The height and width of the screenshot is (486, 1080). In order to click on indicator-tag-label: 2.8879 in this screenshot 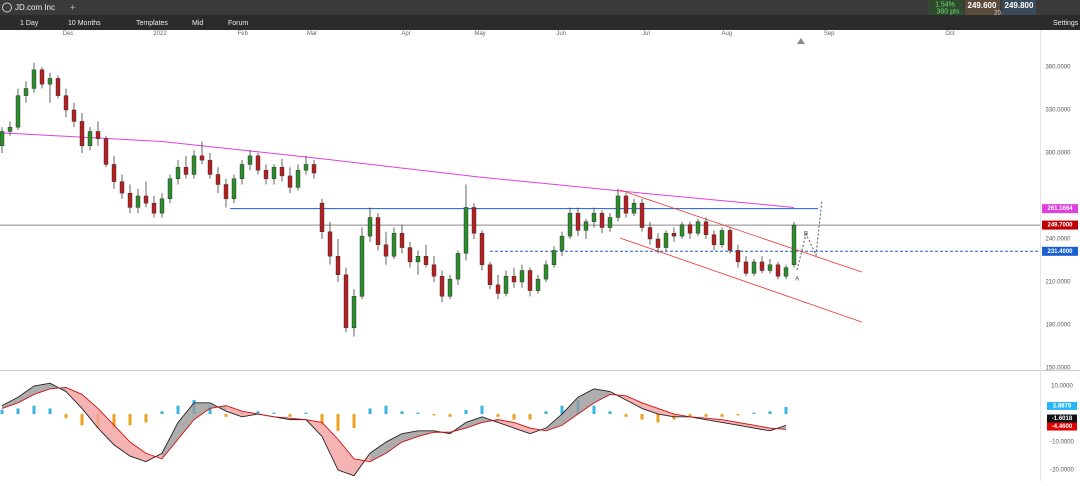, I will do `click(1062, 407)`.